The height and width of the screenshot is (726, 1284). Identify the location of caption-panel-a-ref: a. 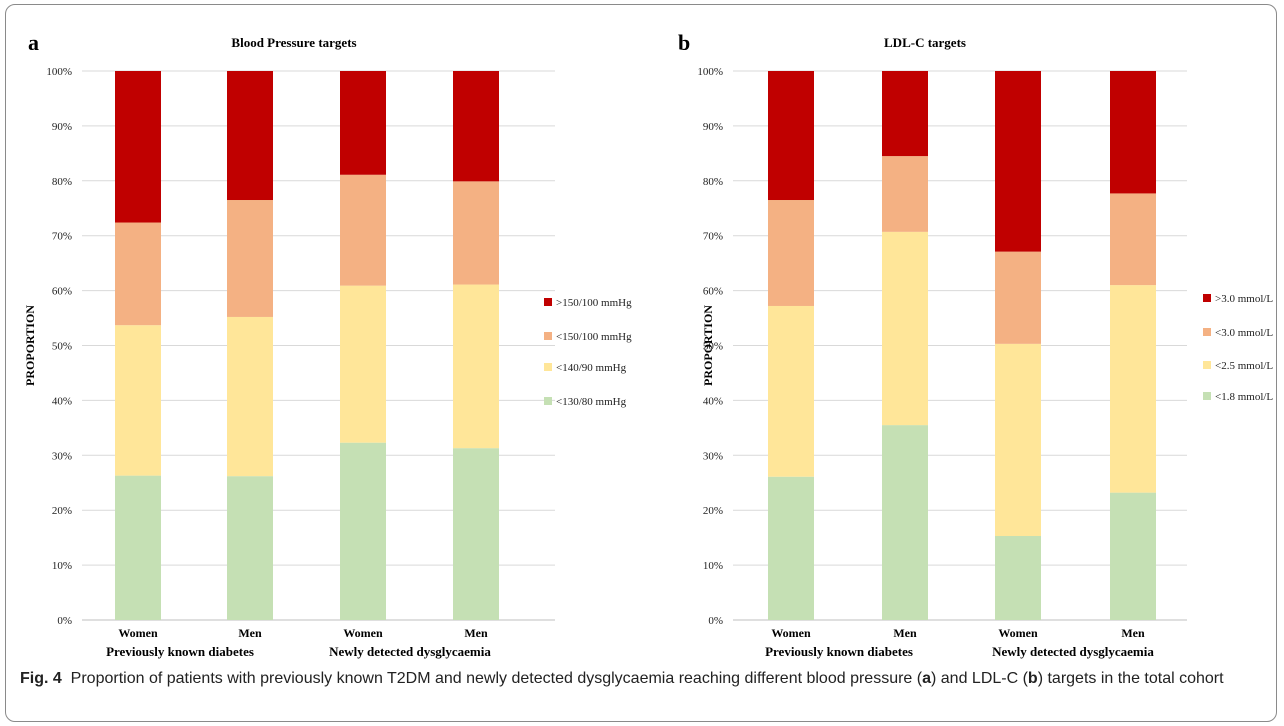
(926, 678).